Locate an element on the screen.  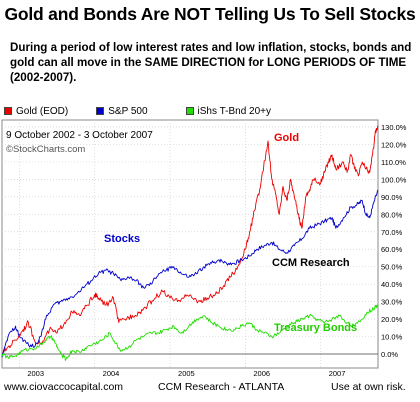
watermark: ©StockCharts.com is located at coordinates (45, 149).